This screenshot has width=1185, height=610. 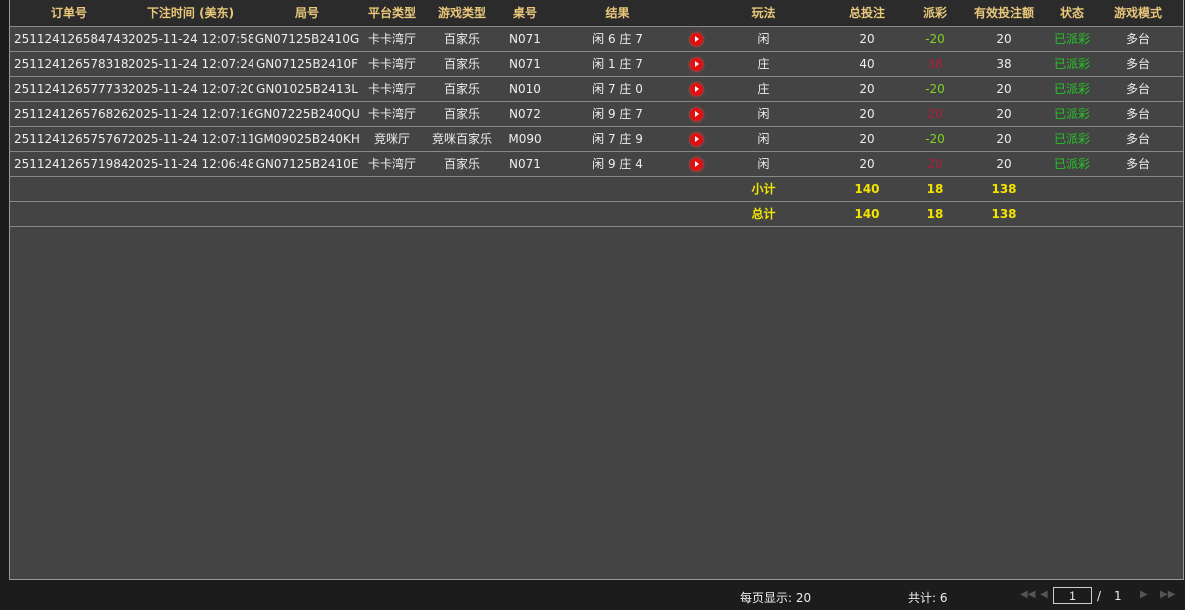 What do you see at coordinates (1004, 189) in the screenshot?
I see `subtotal-valid: 138` at bounding box center [1004, 189].